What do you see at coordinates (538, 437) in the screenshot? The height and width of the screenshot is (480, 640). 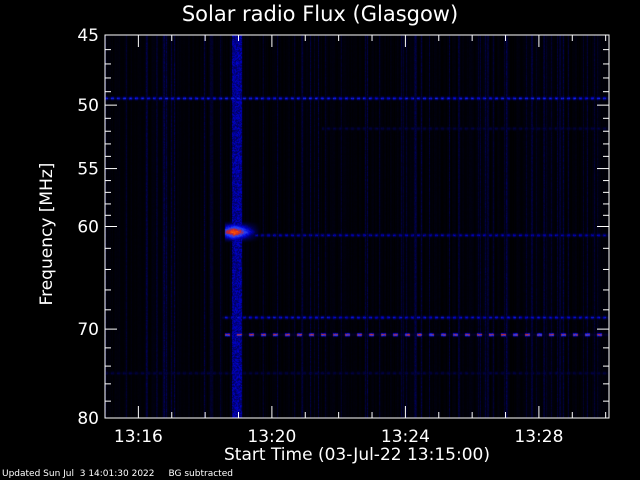 I see `x-tick-label: 13:28` at bounding box center [538, 437].